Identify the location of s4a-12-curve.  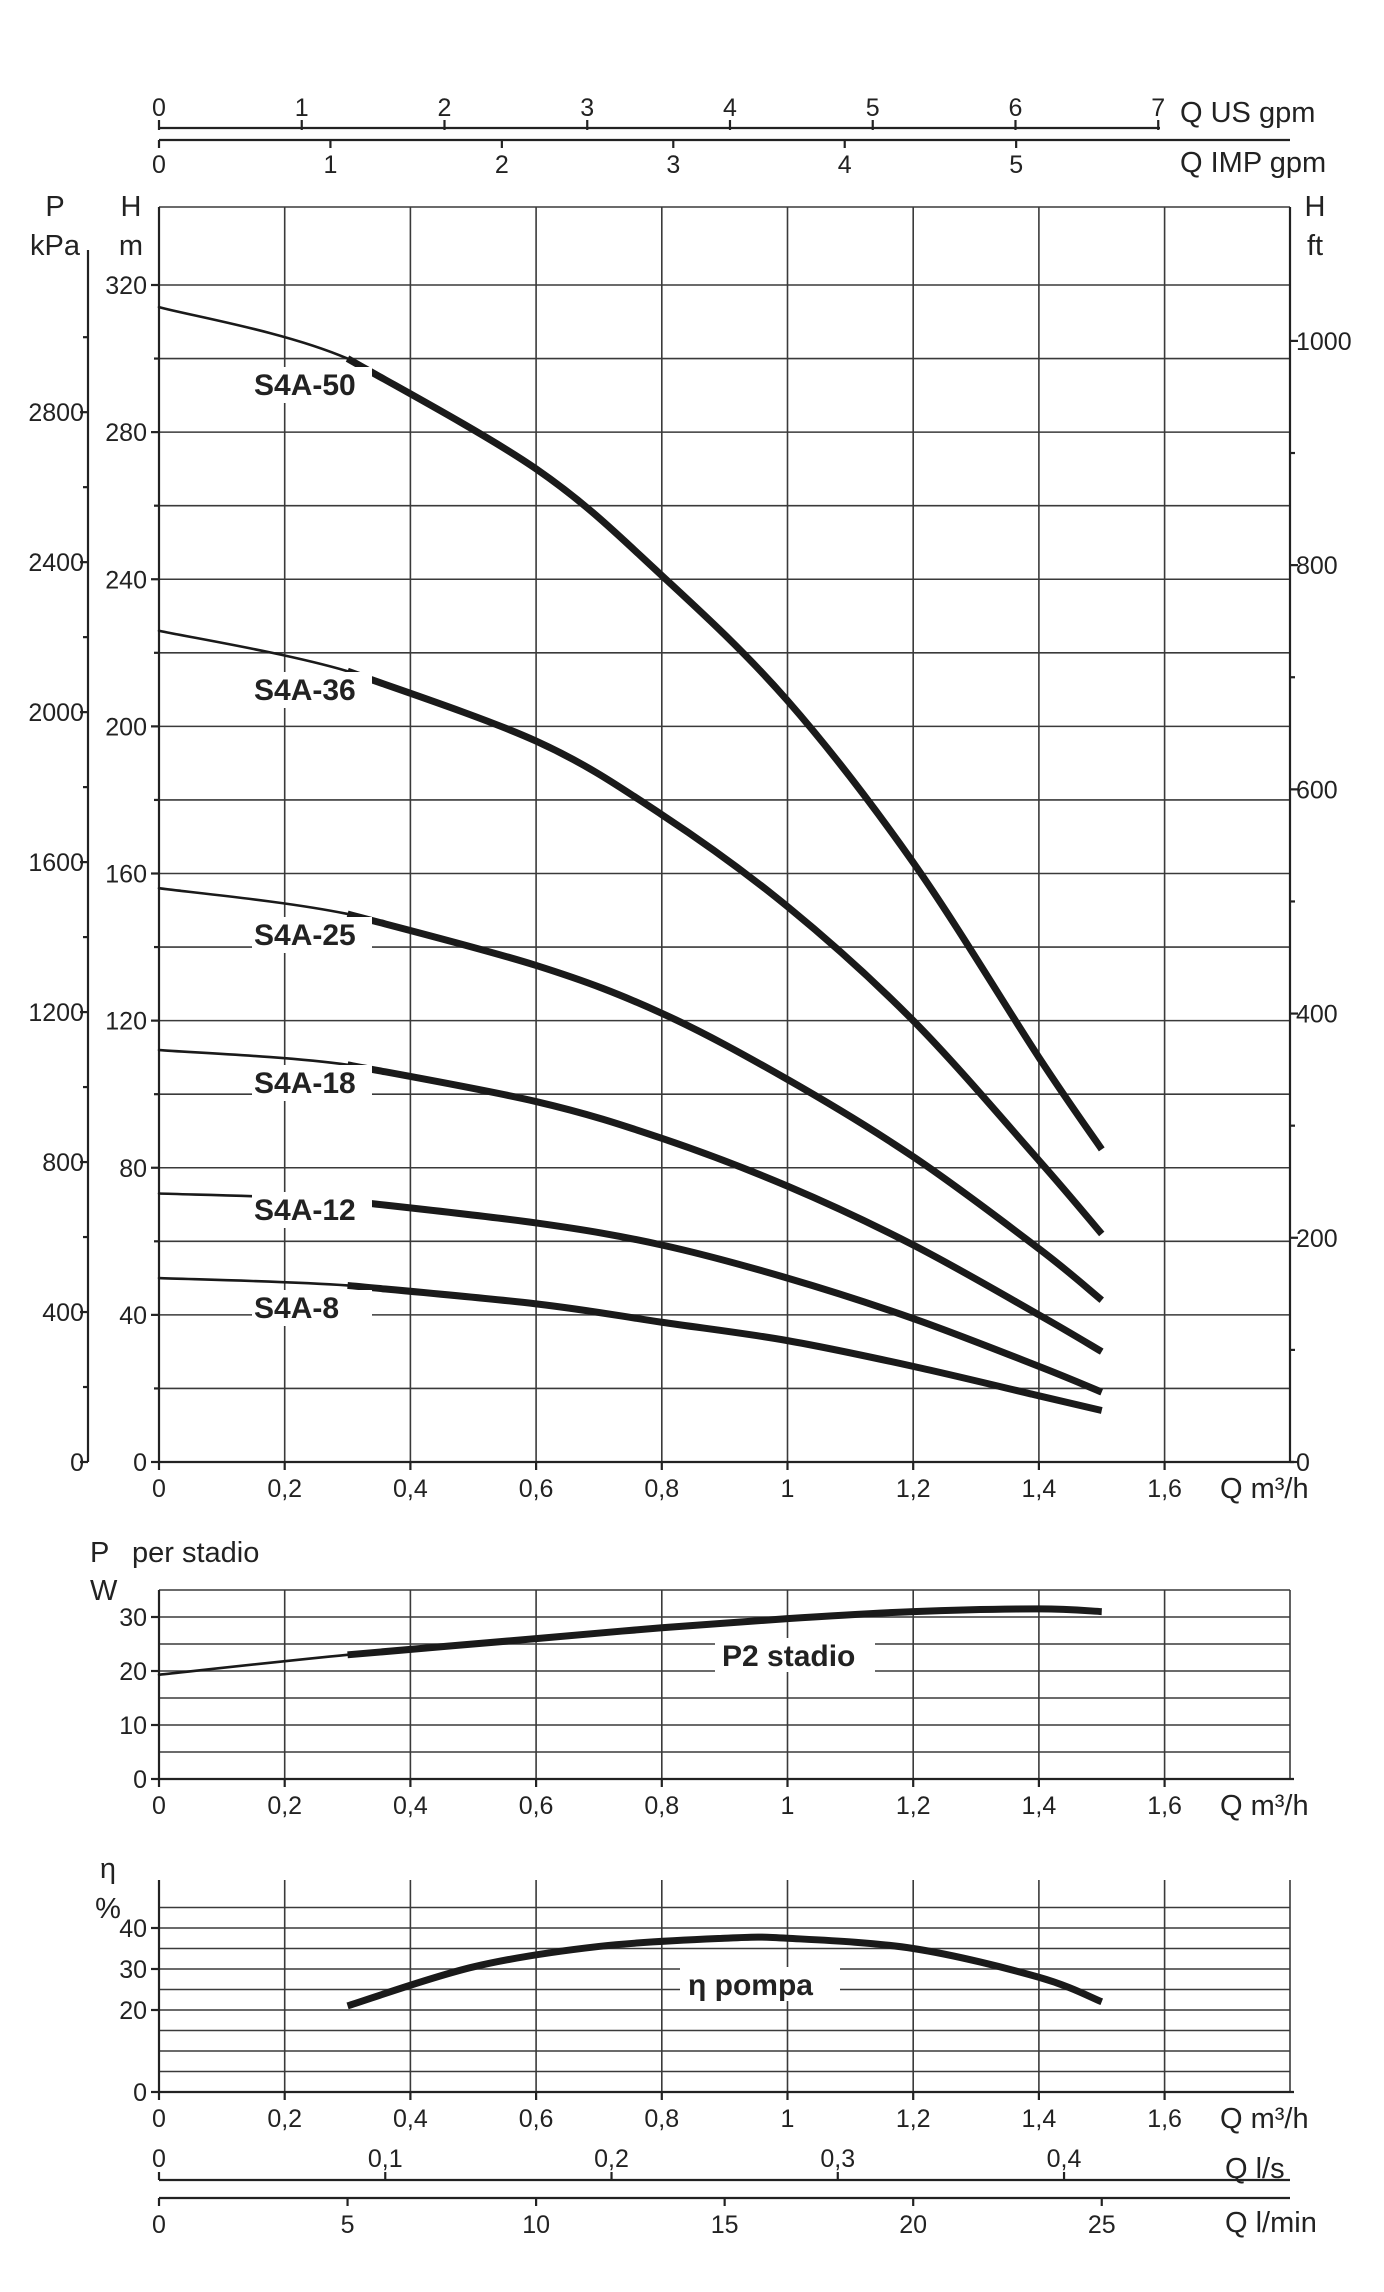
(725, 1296).